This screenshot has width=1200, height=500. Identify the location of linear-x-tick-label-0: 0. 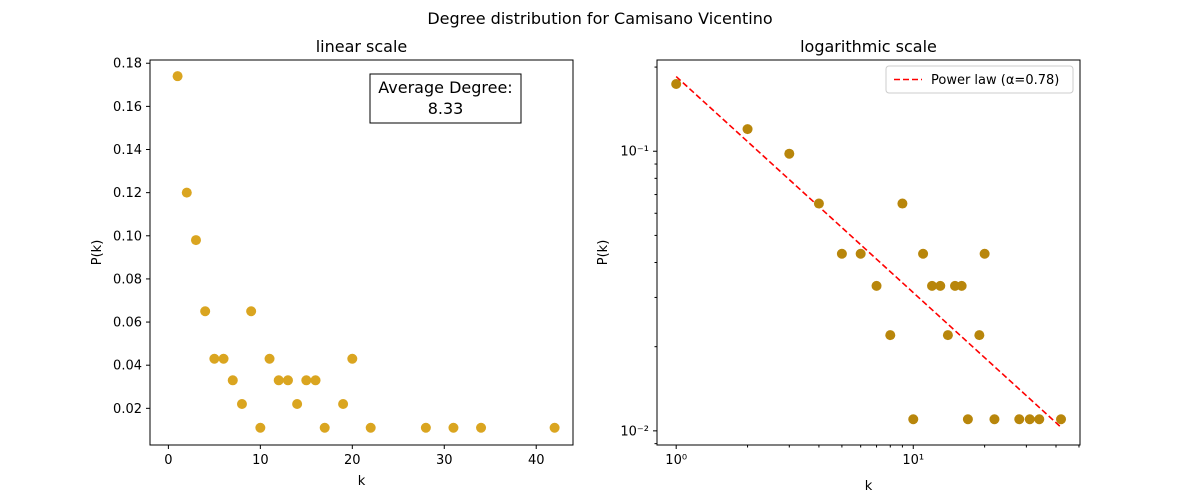
(168, 460).